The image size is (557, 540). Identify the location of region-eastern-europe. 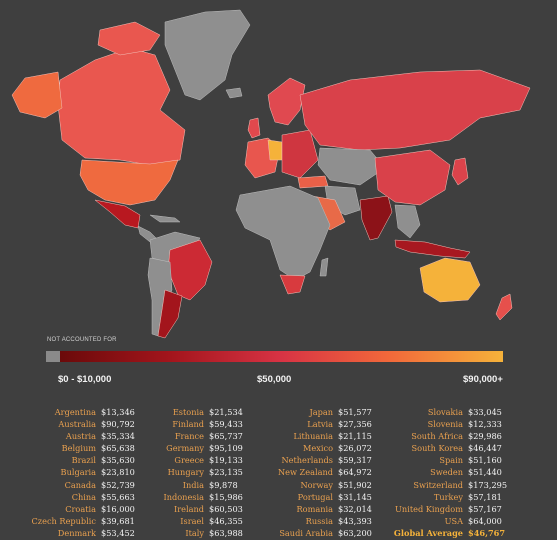
(300, 154).